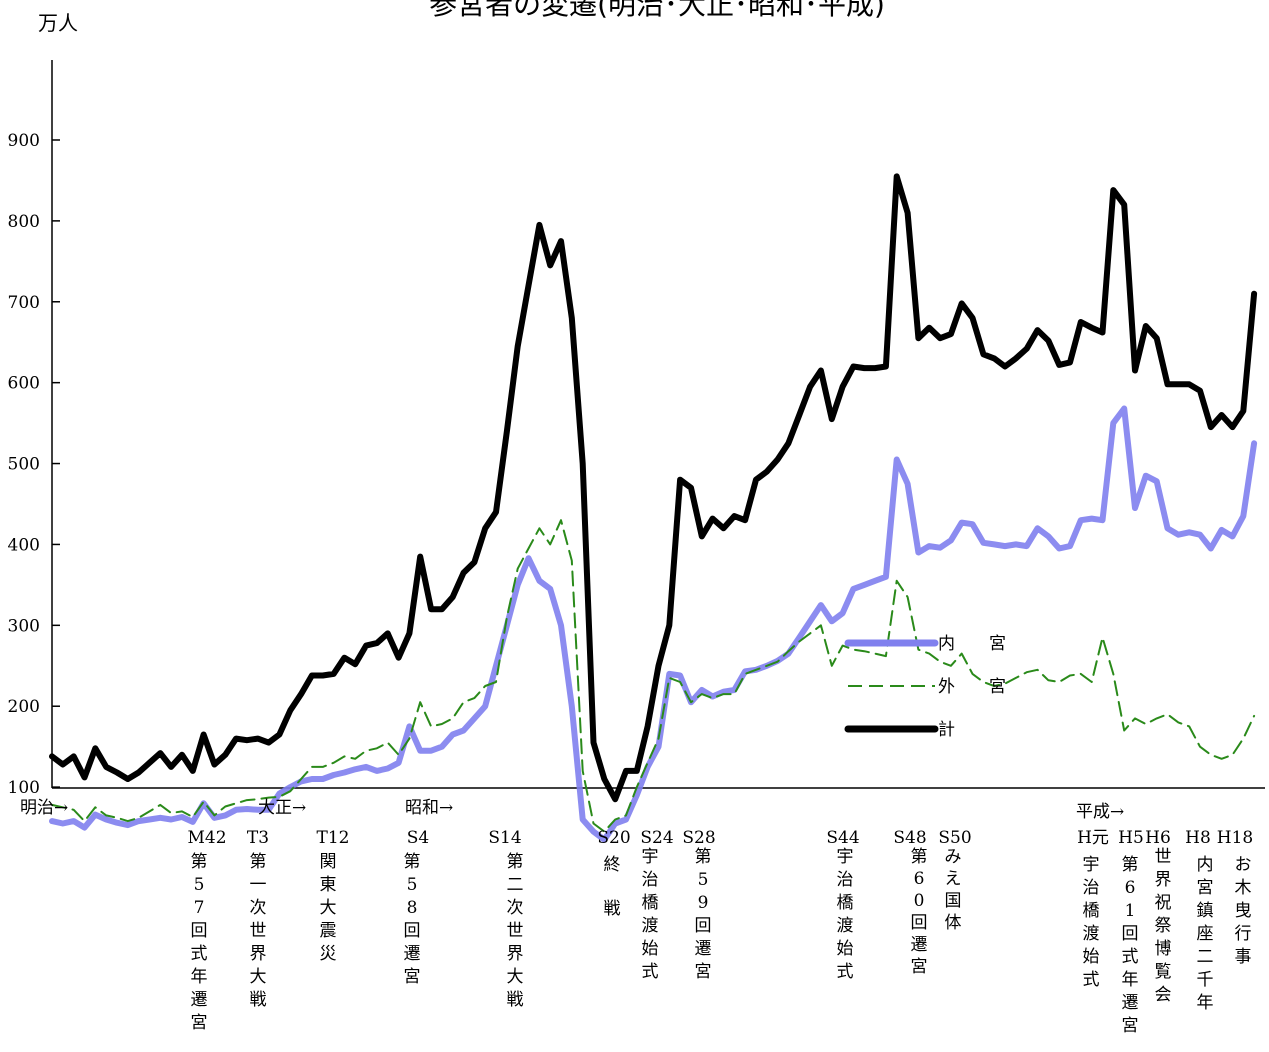 The height and width of the screenshot is (1052, 1269). Describe the element at coordinates (953, 901) in the screenshot. I see `annotation-char: 国` at that location.